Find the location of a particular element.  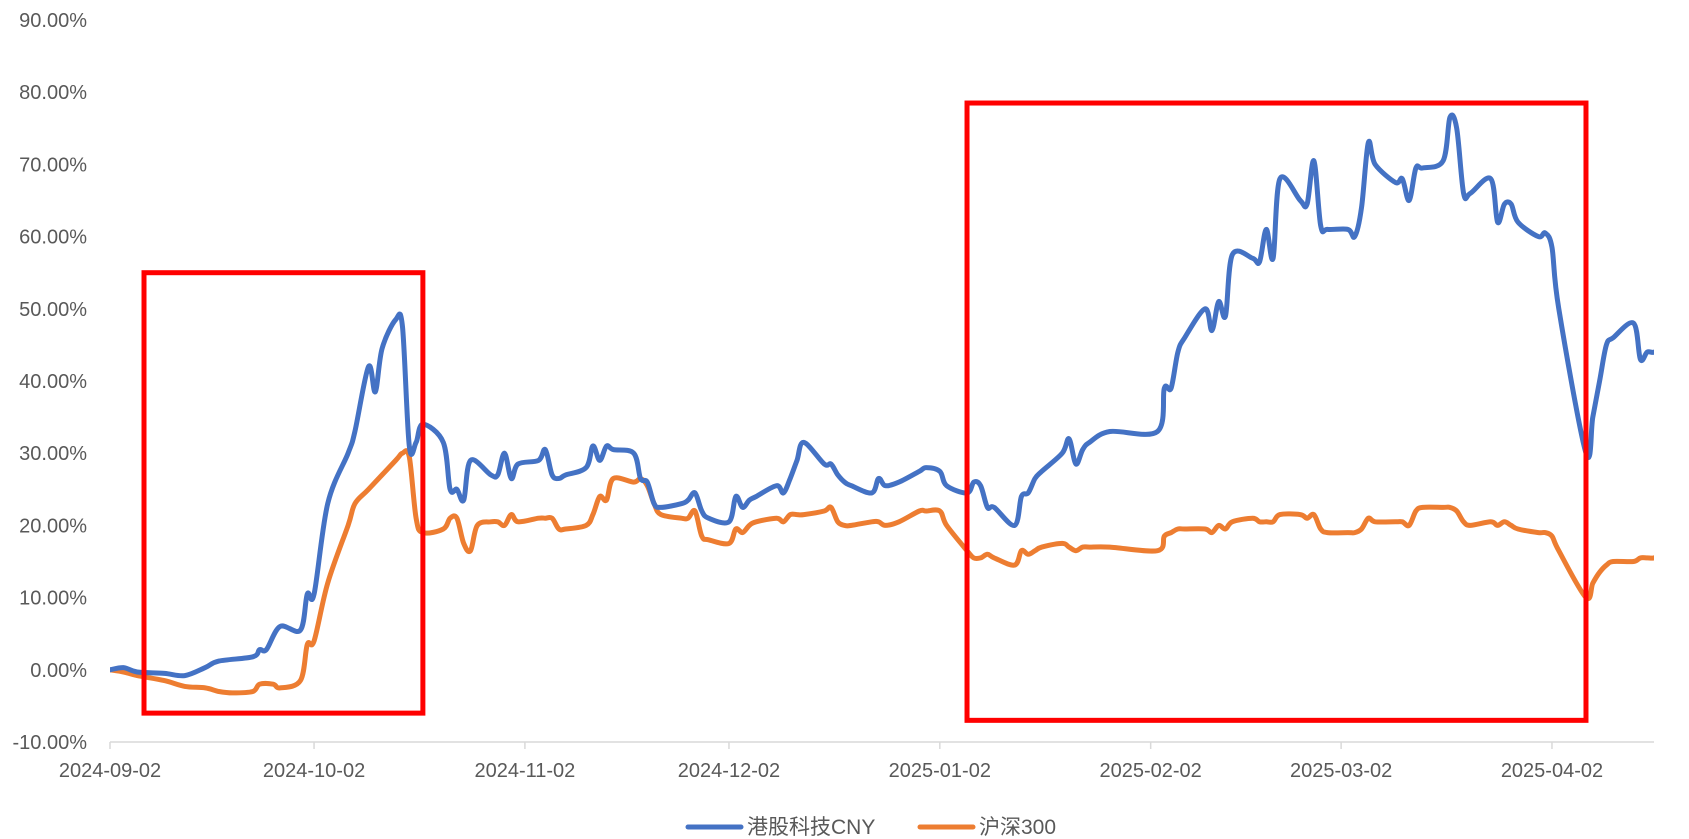

x-tick-label: 2024-09-02 is located at coordinates (110, 771).